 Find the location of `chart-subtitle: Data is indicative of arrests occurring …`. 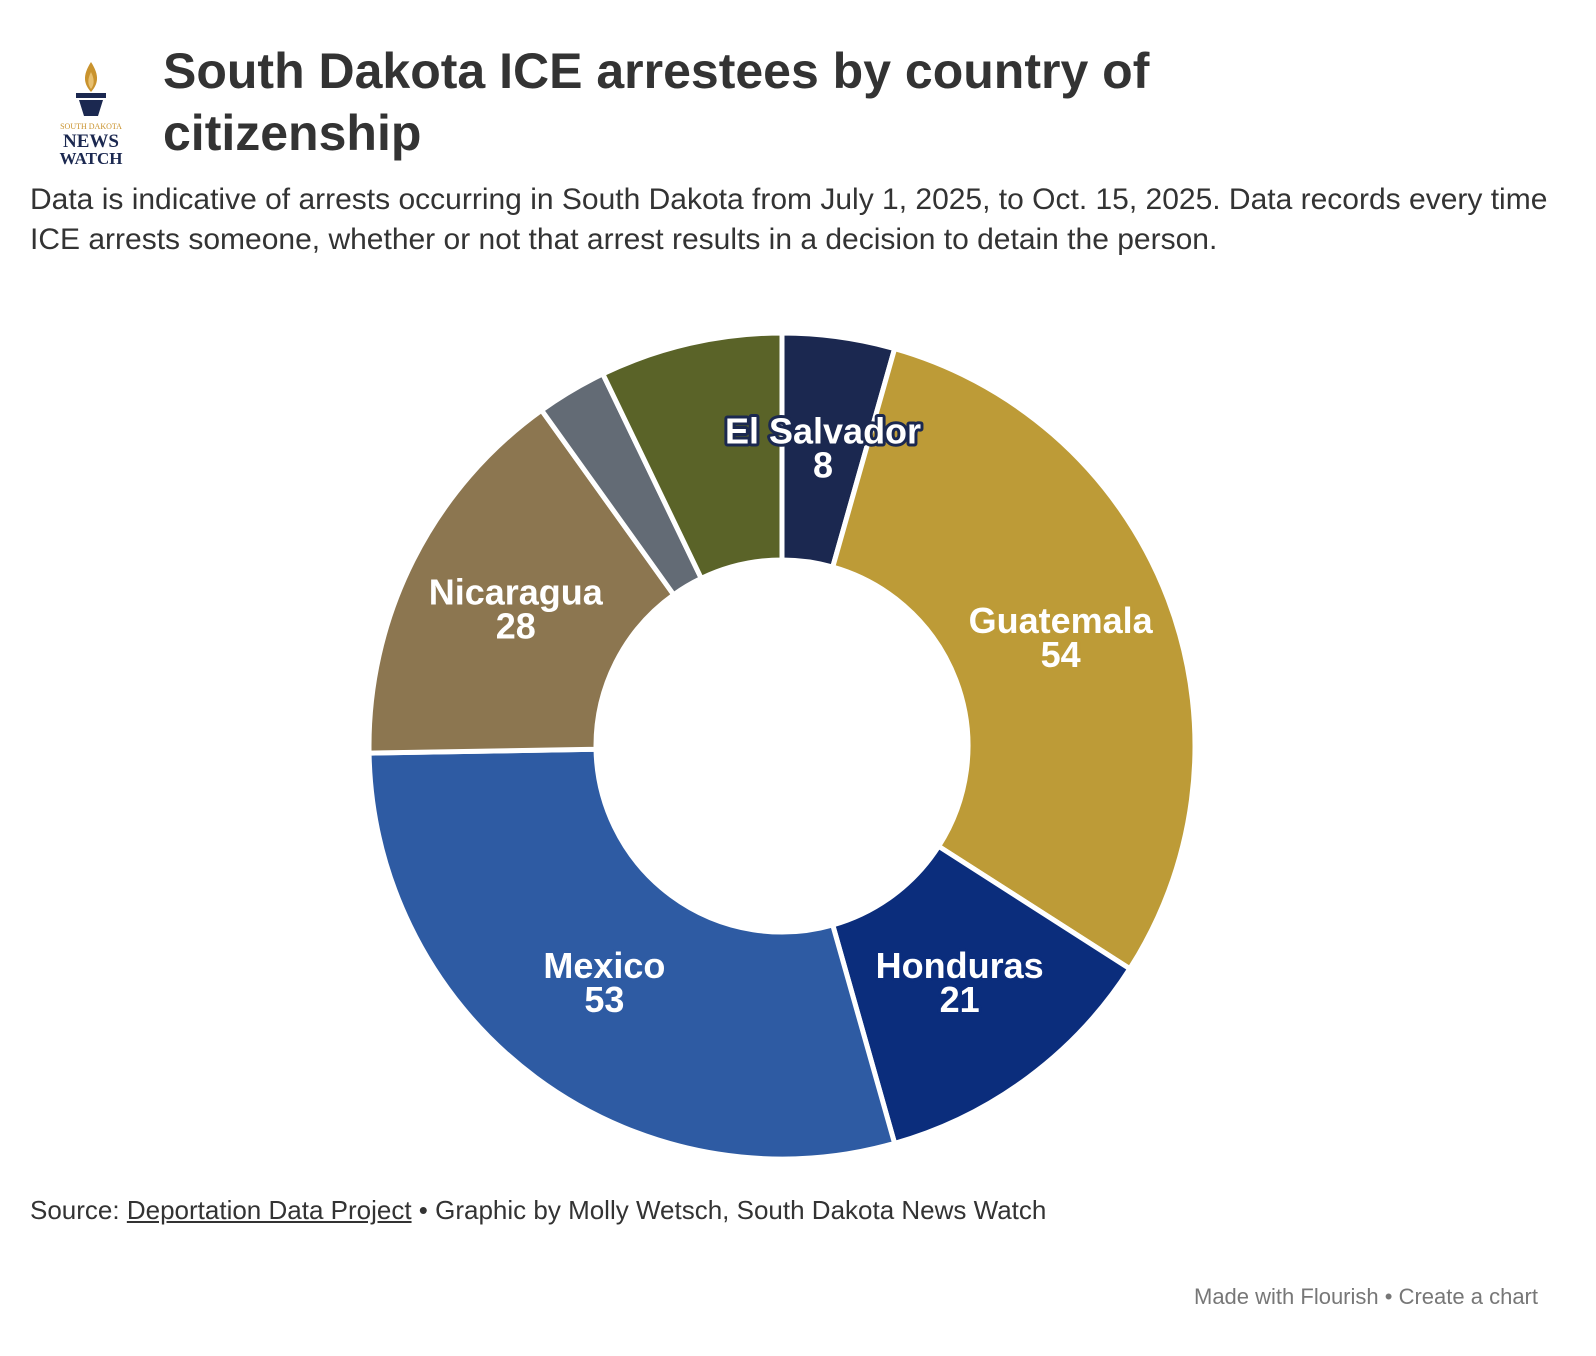

chart-subtitle: Data is indicative of arrests occurring … is located at coordinates (789, 219).